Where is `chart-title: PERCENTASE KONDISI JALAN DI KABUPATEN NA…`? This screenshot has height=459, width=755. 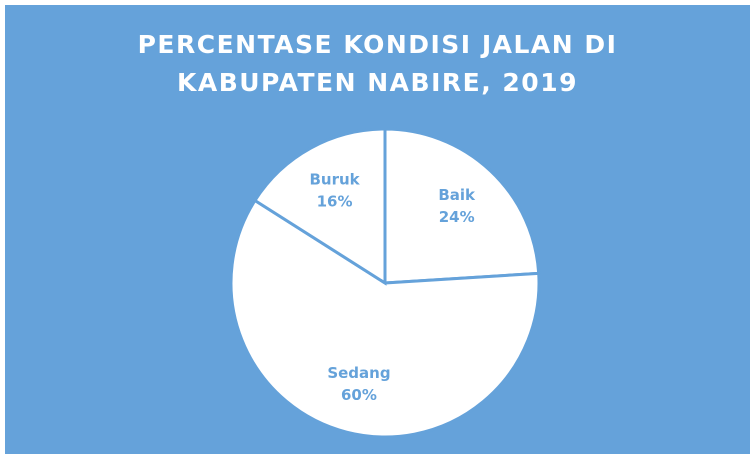
chart-title: PERCENTASE KONDISI JALAN DI KABUPATEN NA… is located at coordinates (377, 63).